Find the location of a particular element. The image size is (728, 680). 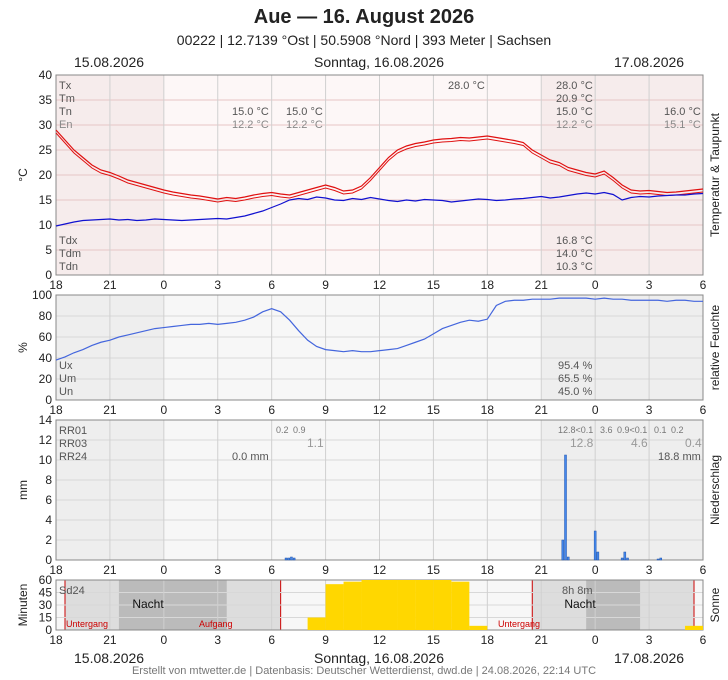

stat-value: 0.0 mm is located at coordinates (250, 457).